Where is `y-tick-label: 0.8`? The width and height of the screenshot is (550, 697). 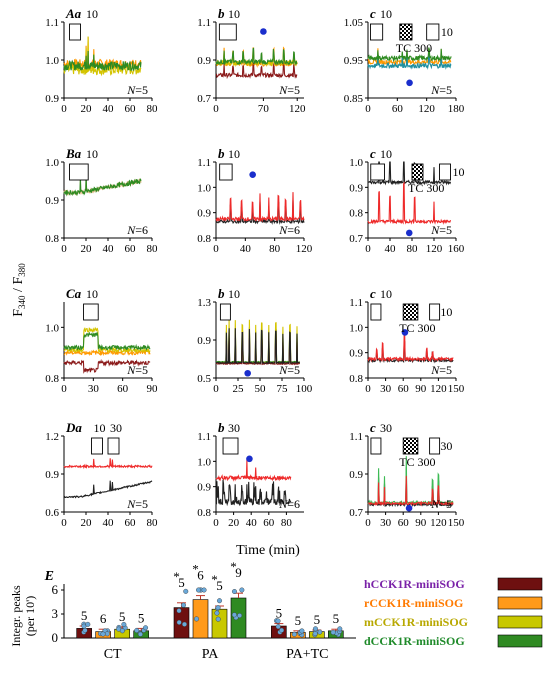
y-tick-label: 0.8 is located at coordinates (204, 239).